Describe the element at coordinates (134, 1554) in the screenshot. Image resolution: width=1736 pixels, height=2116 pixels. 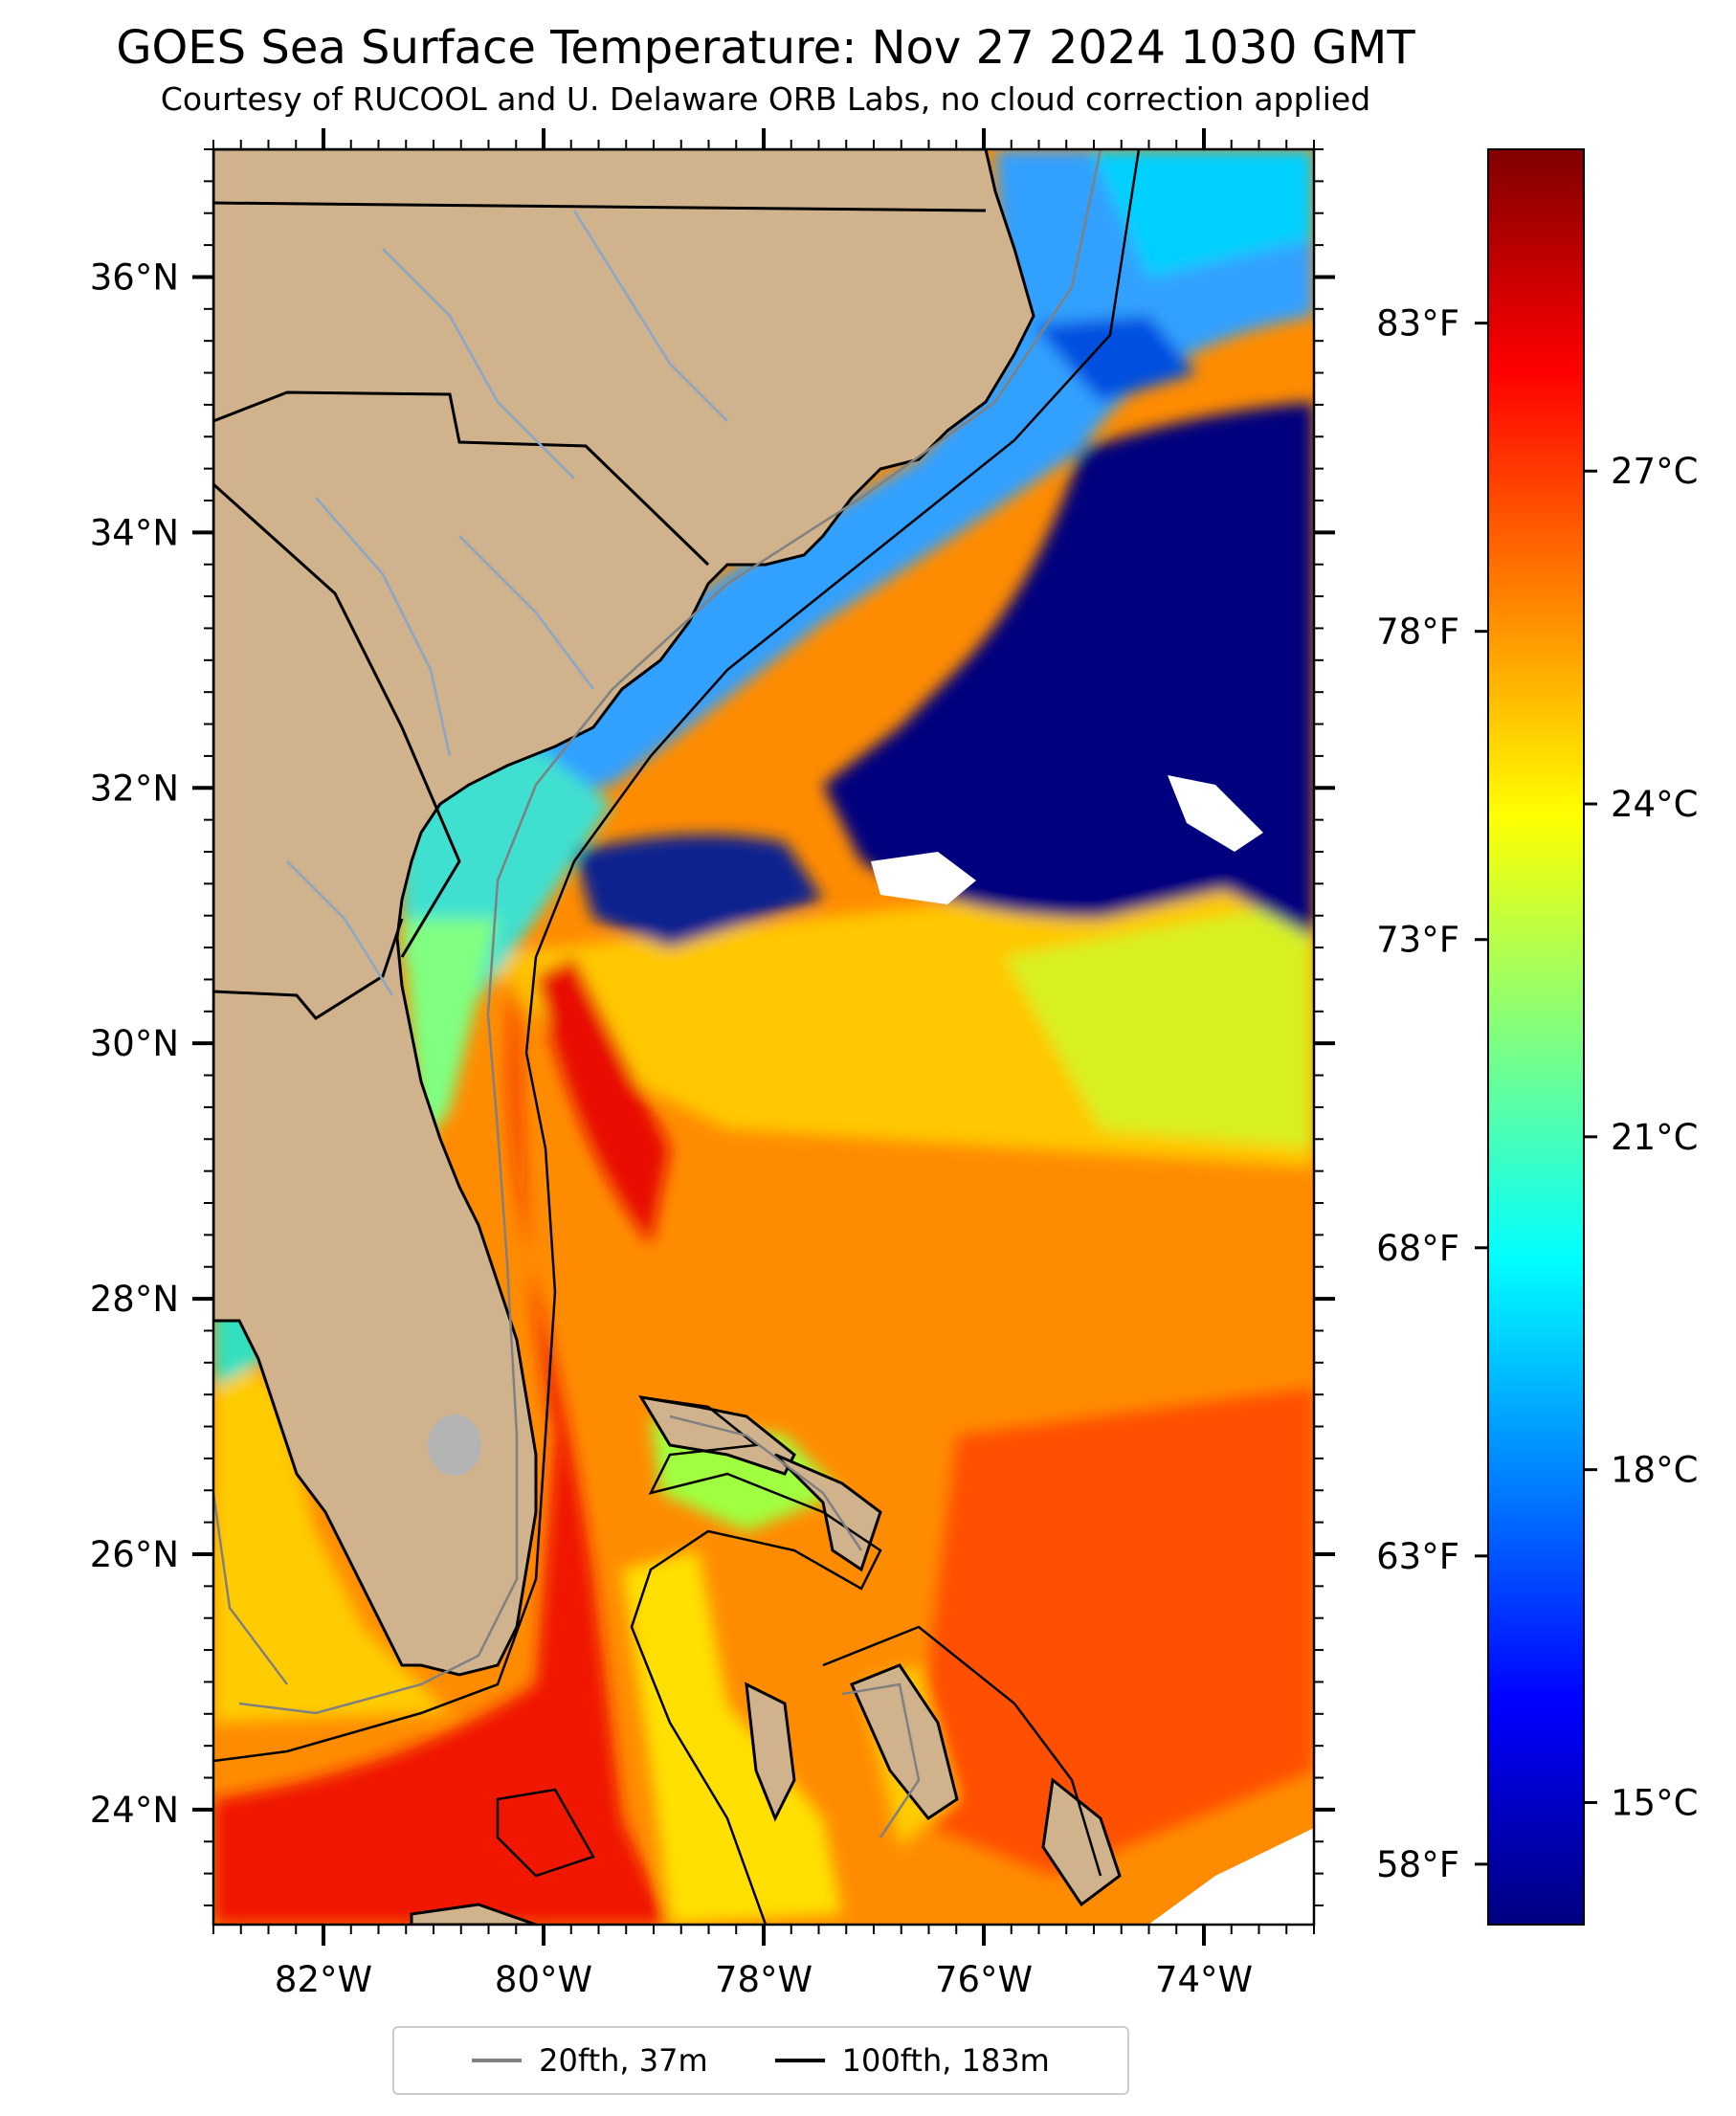
I see `lat-tick-label: 26°N` at that location.